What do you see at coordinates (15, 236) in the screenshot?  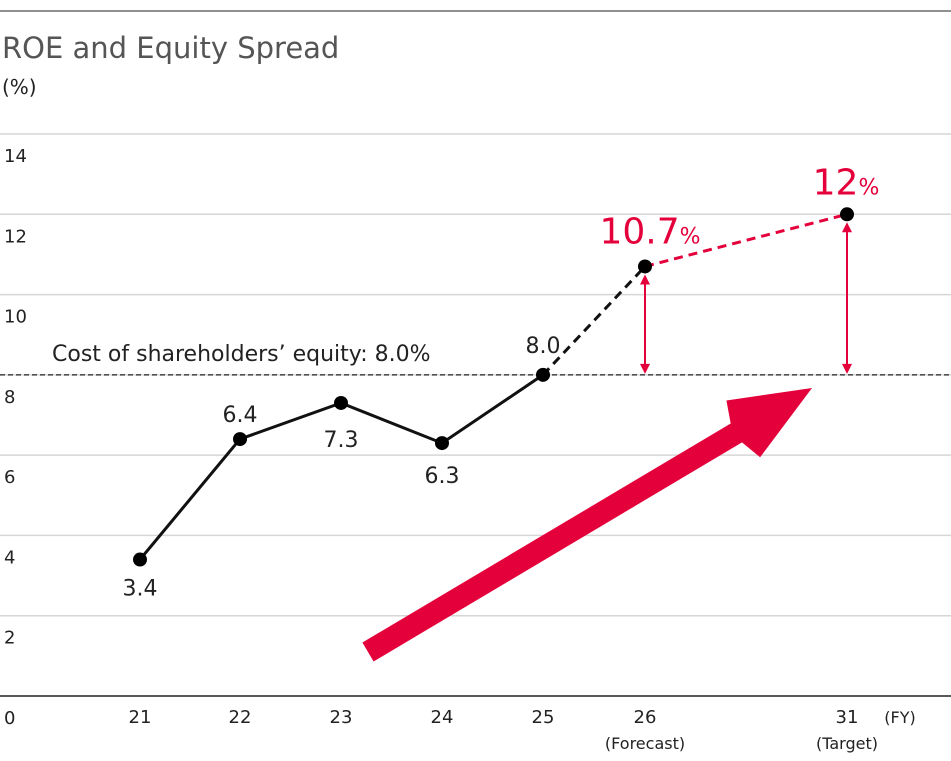 I see `y-tick-label: 12` at bounding box center [15, 236].